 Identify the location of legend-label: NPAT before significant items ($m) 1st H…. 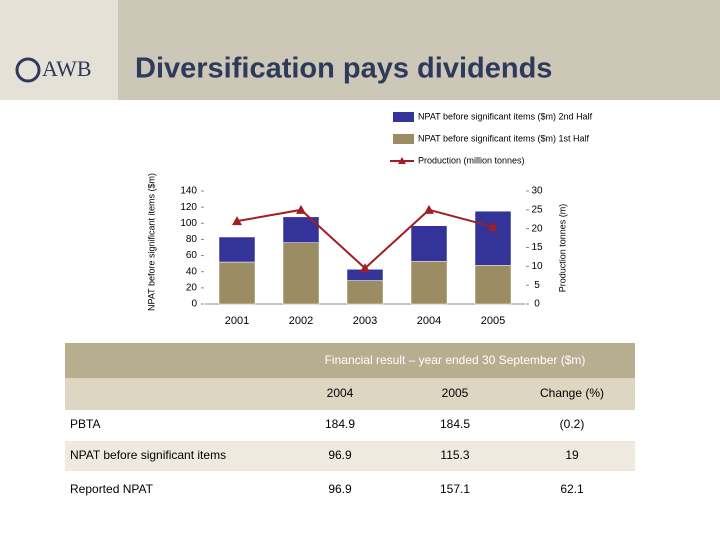
(504, 138).